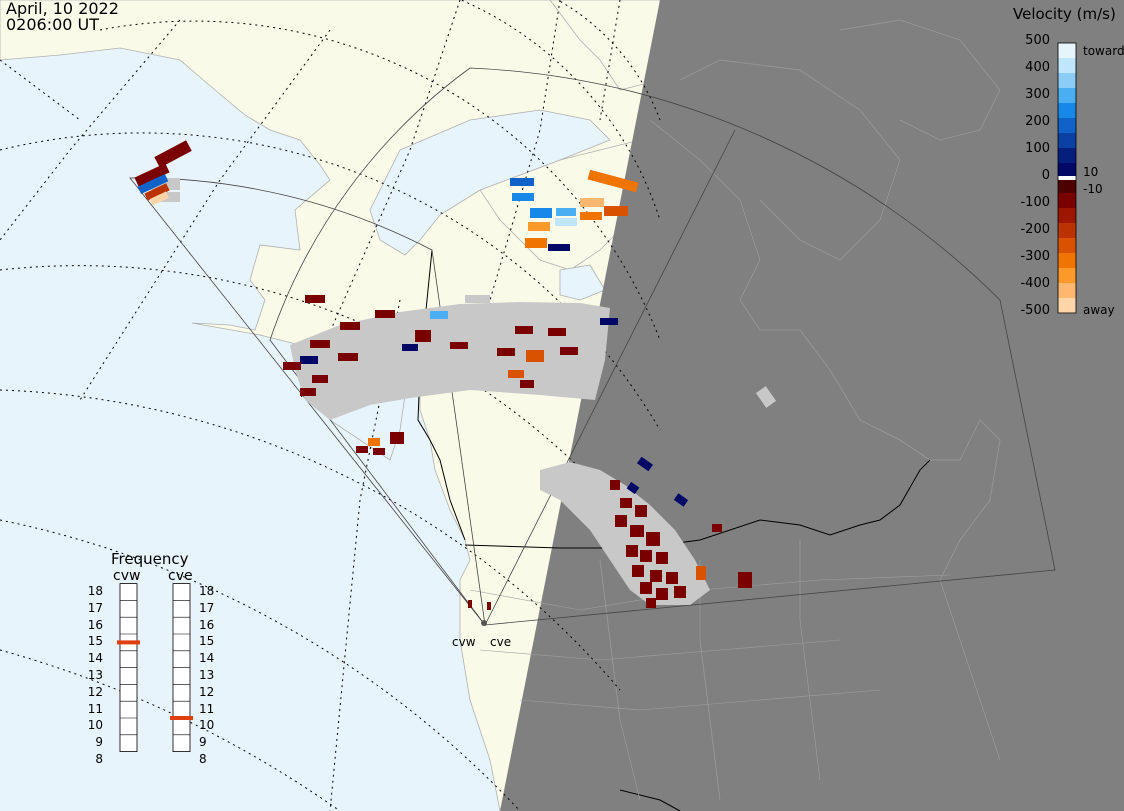 This screenshot has width=1124, height=811. Describe the element at coordinates (610, 377) in the screenshot. I see `cve-fov-line` at that location.